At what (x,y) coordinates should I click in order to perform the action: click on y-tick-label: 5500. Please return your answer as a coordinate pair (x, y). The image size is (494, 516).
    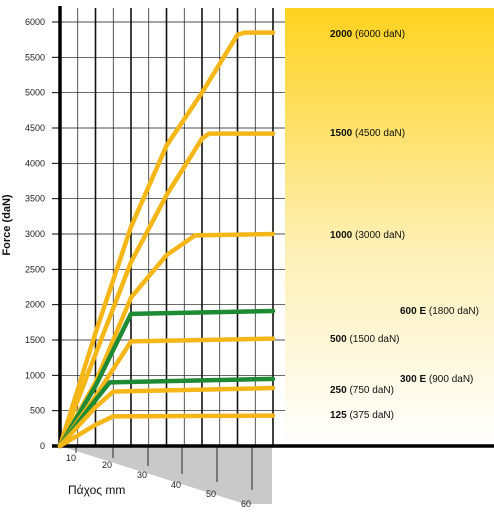
    Looking at the image, I should click on (35, 57).